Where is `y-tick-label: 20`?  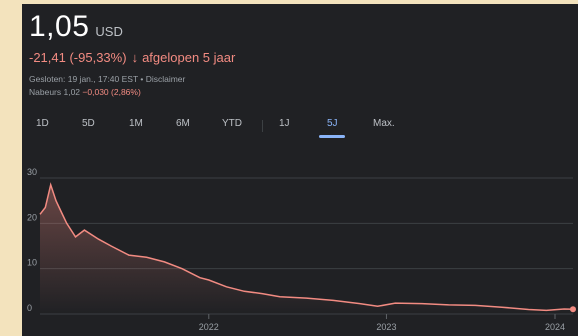 y-tick-label: 20 is located at coordinates (32, 217).